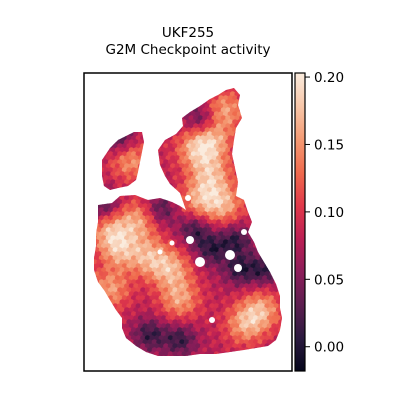  Describe the element at coordinates (188, 50) in the screenshot. I see `chart-subtitle: G2M Checkpoint activity` at that location.